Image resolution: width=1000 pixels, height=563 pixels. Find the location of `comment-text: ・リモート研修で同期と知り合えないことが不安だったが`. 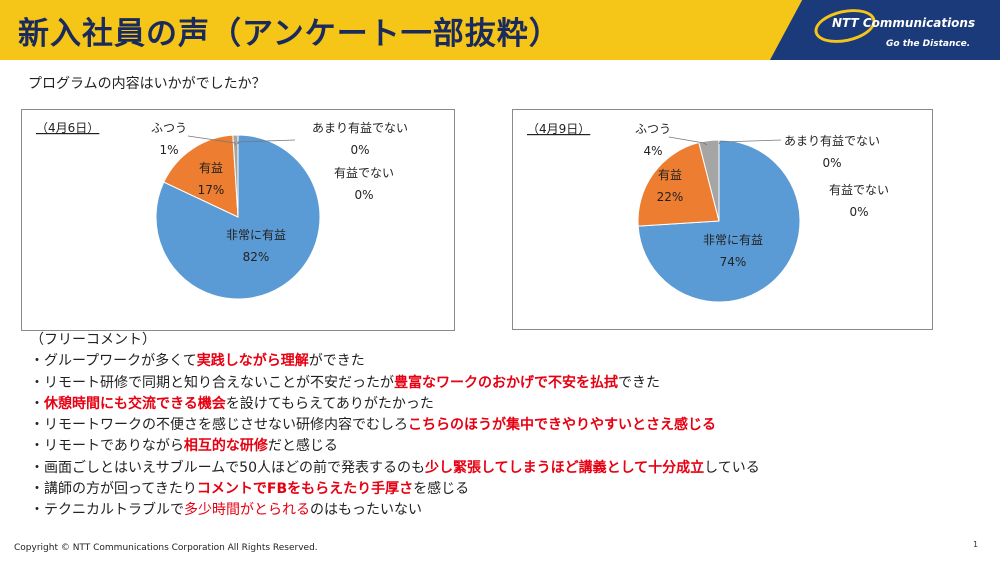

comment-text: ・リモート研修で同期と知り合えないことが不安だったが is located at coordinates (212, 382).